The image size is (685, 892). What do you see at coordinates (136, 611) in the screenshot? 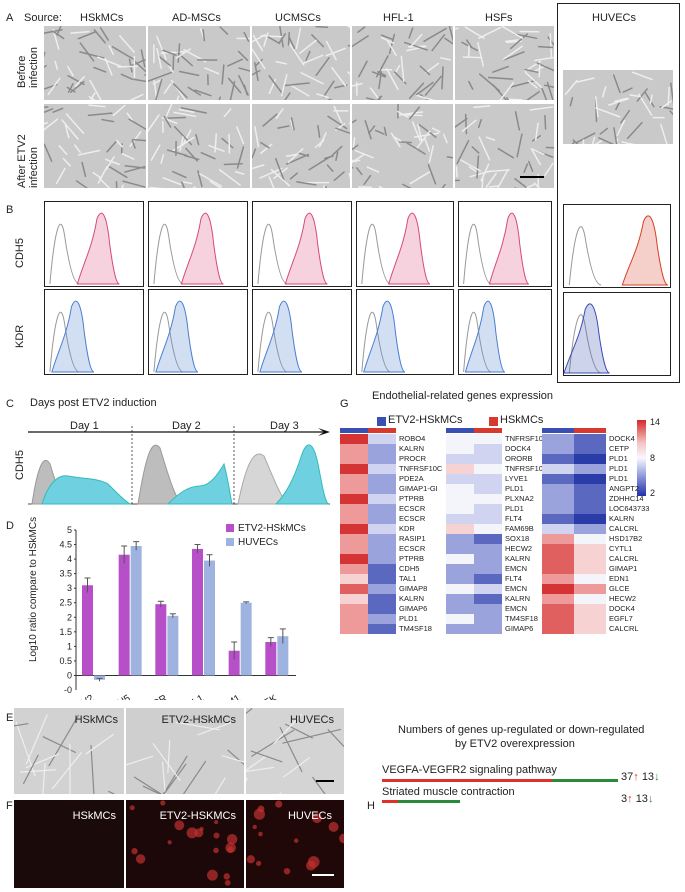
I see `bar-HUVECs-CDH5` at bounding box center [136, 611].